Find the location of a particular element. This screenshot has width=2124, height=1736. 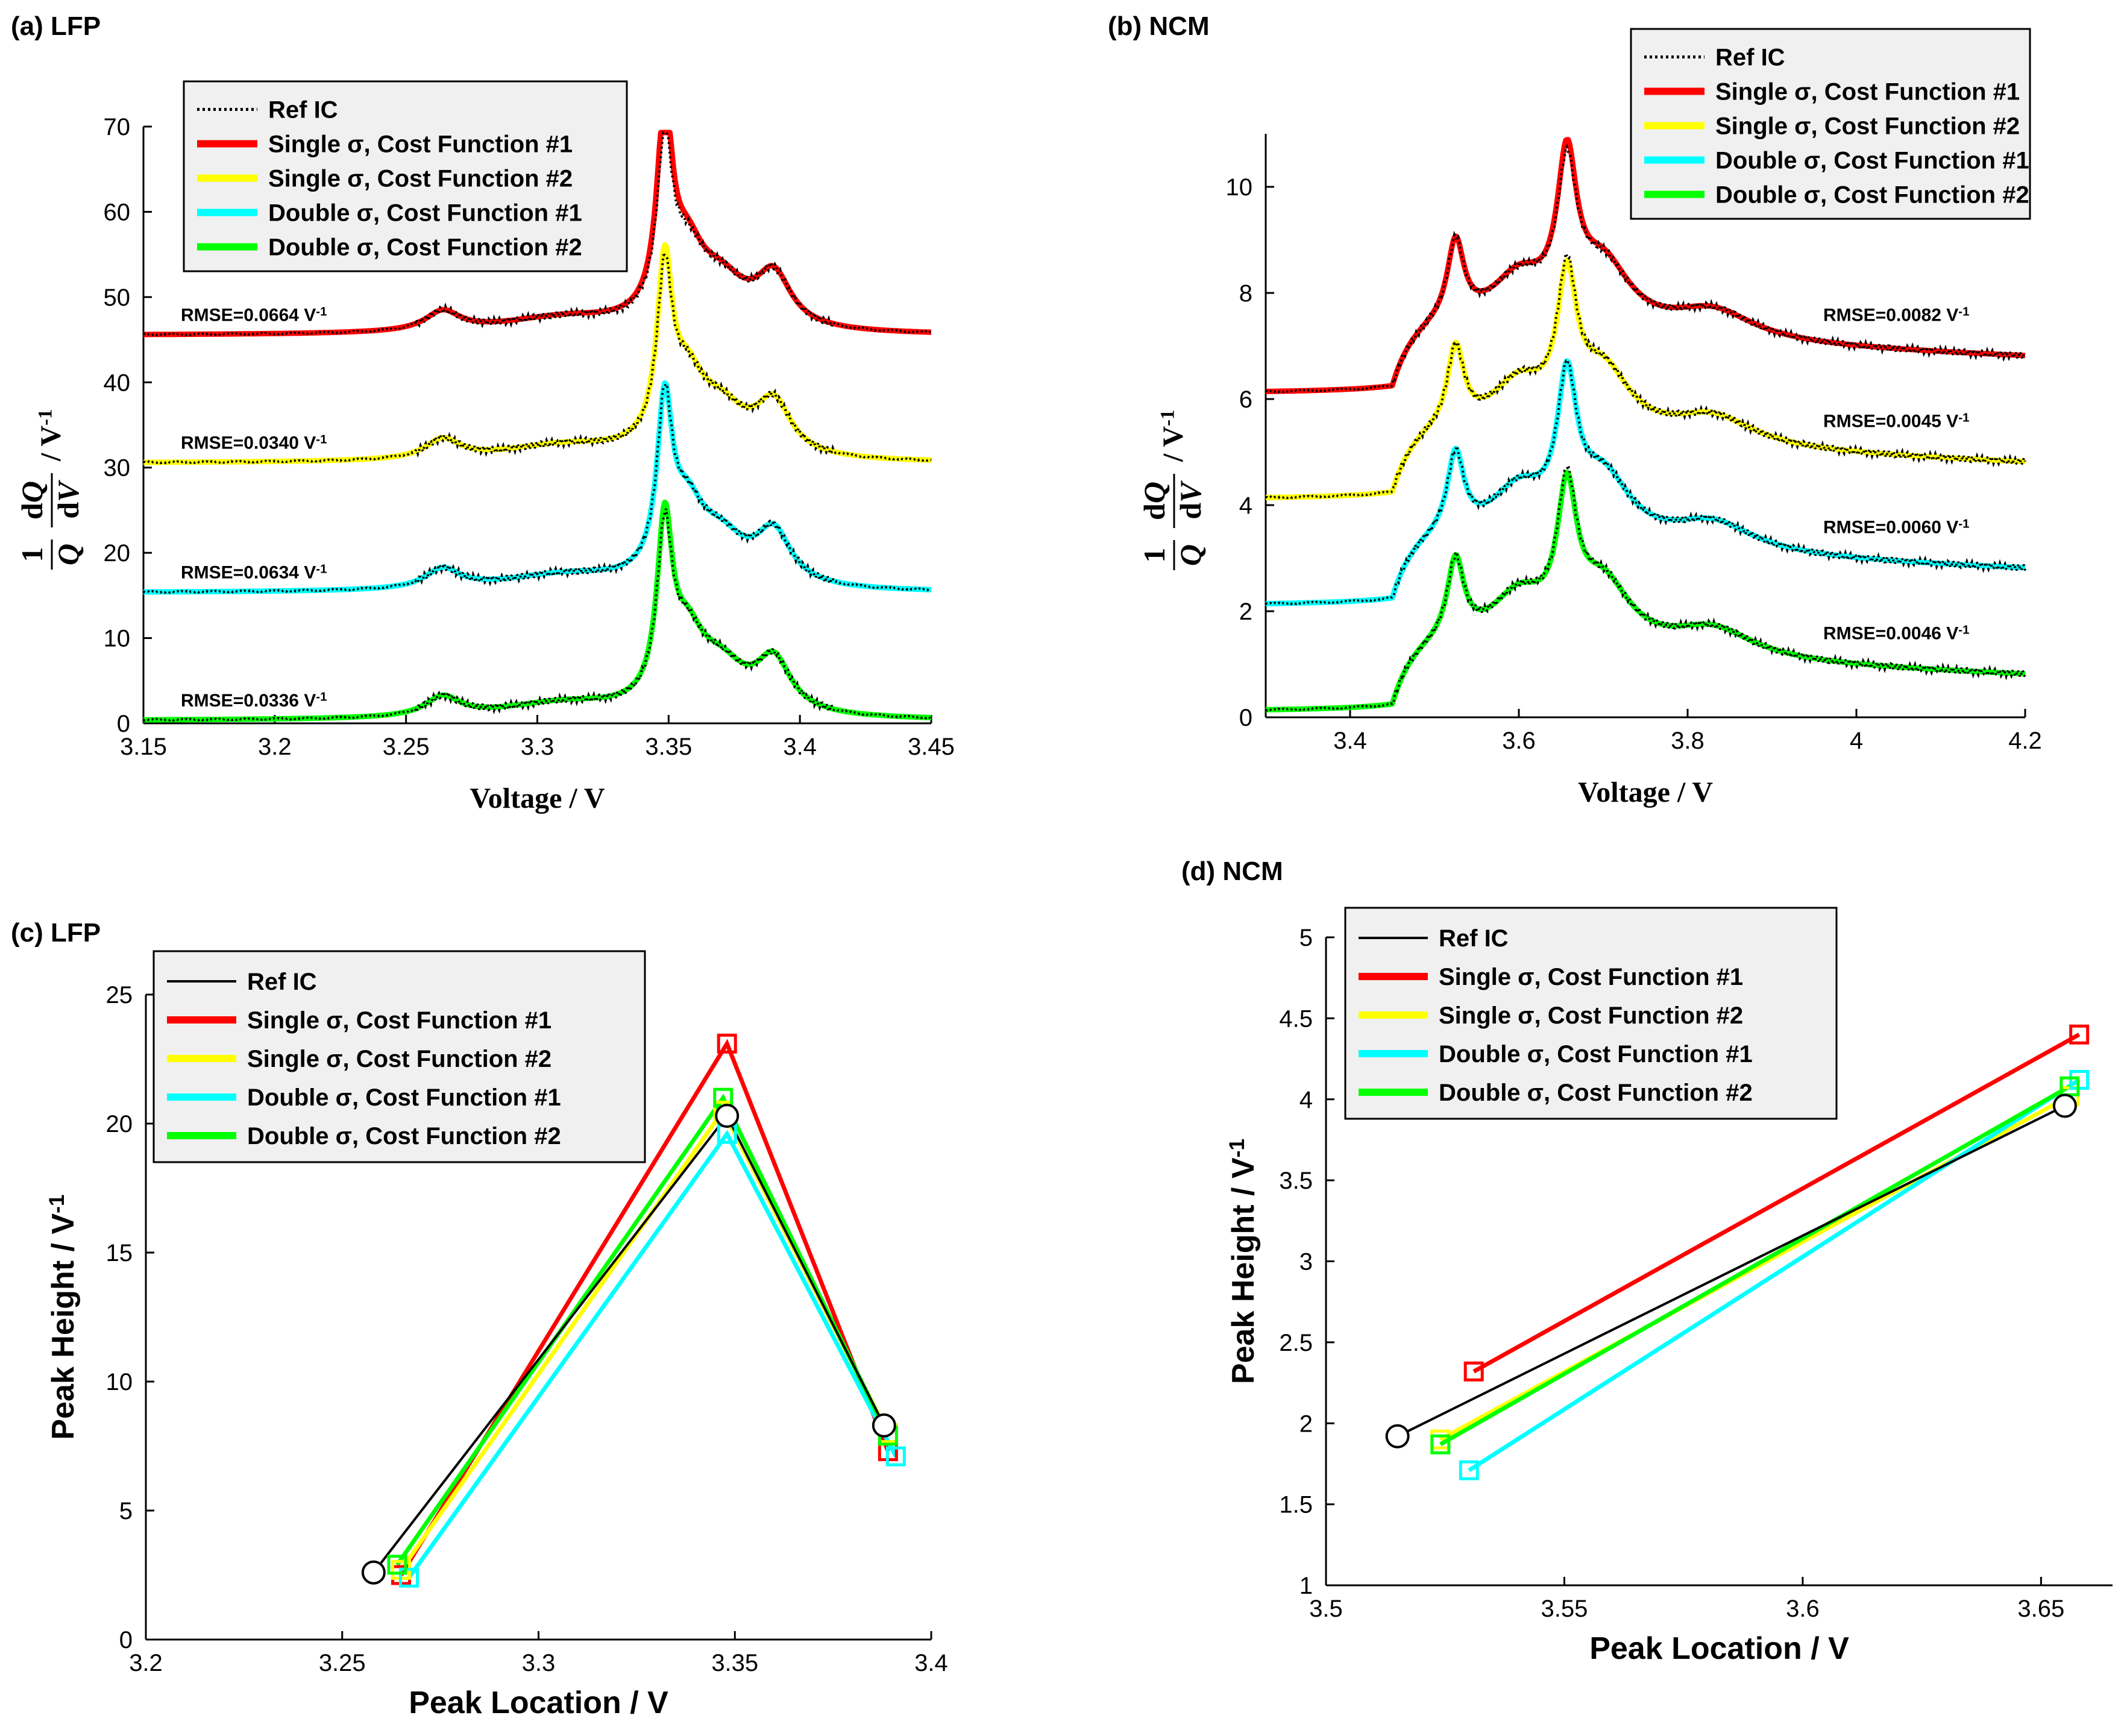

y-tick-label: 3 is located at coordinates (1306, 1262).